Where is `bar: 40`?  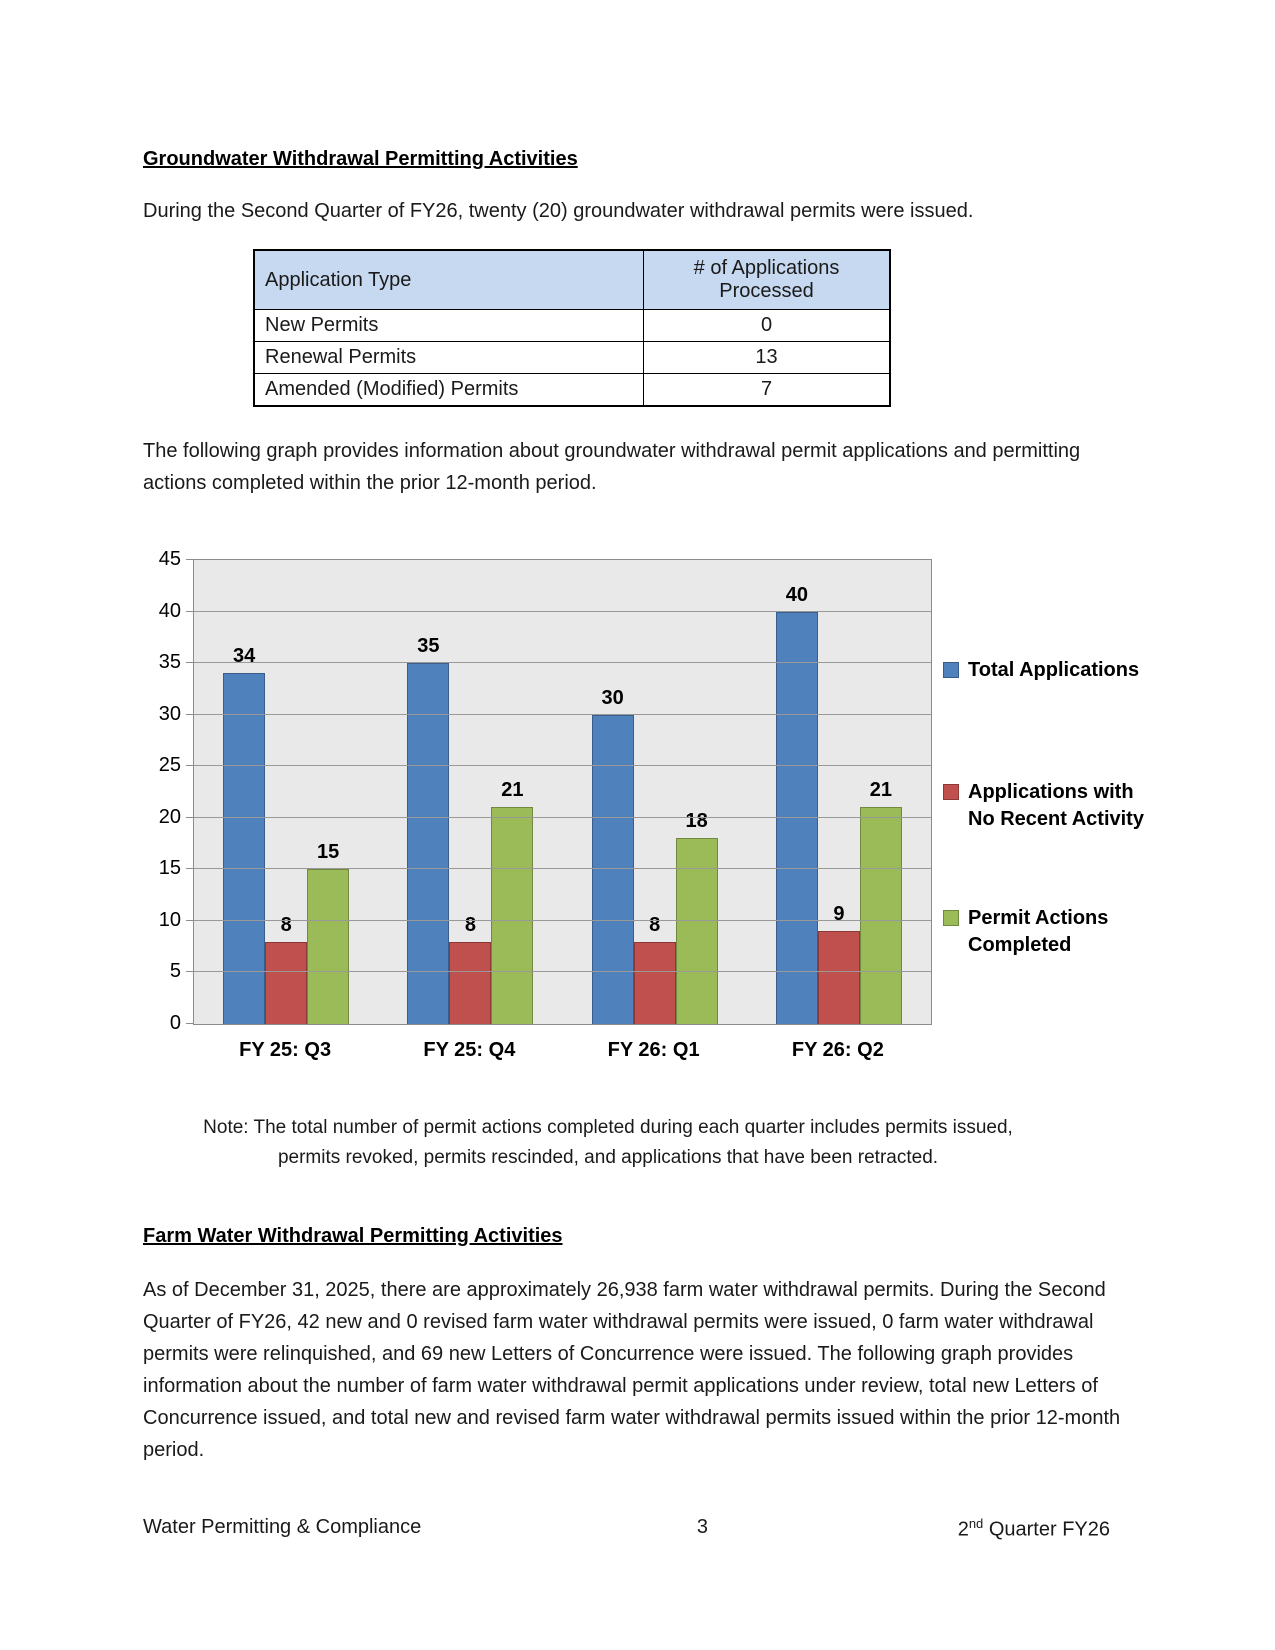
bar: 40 is located at coordinates (796, 804).